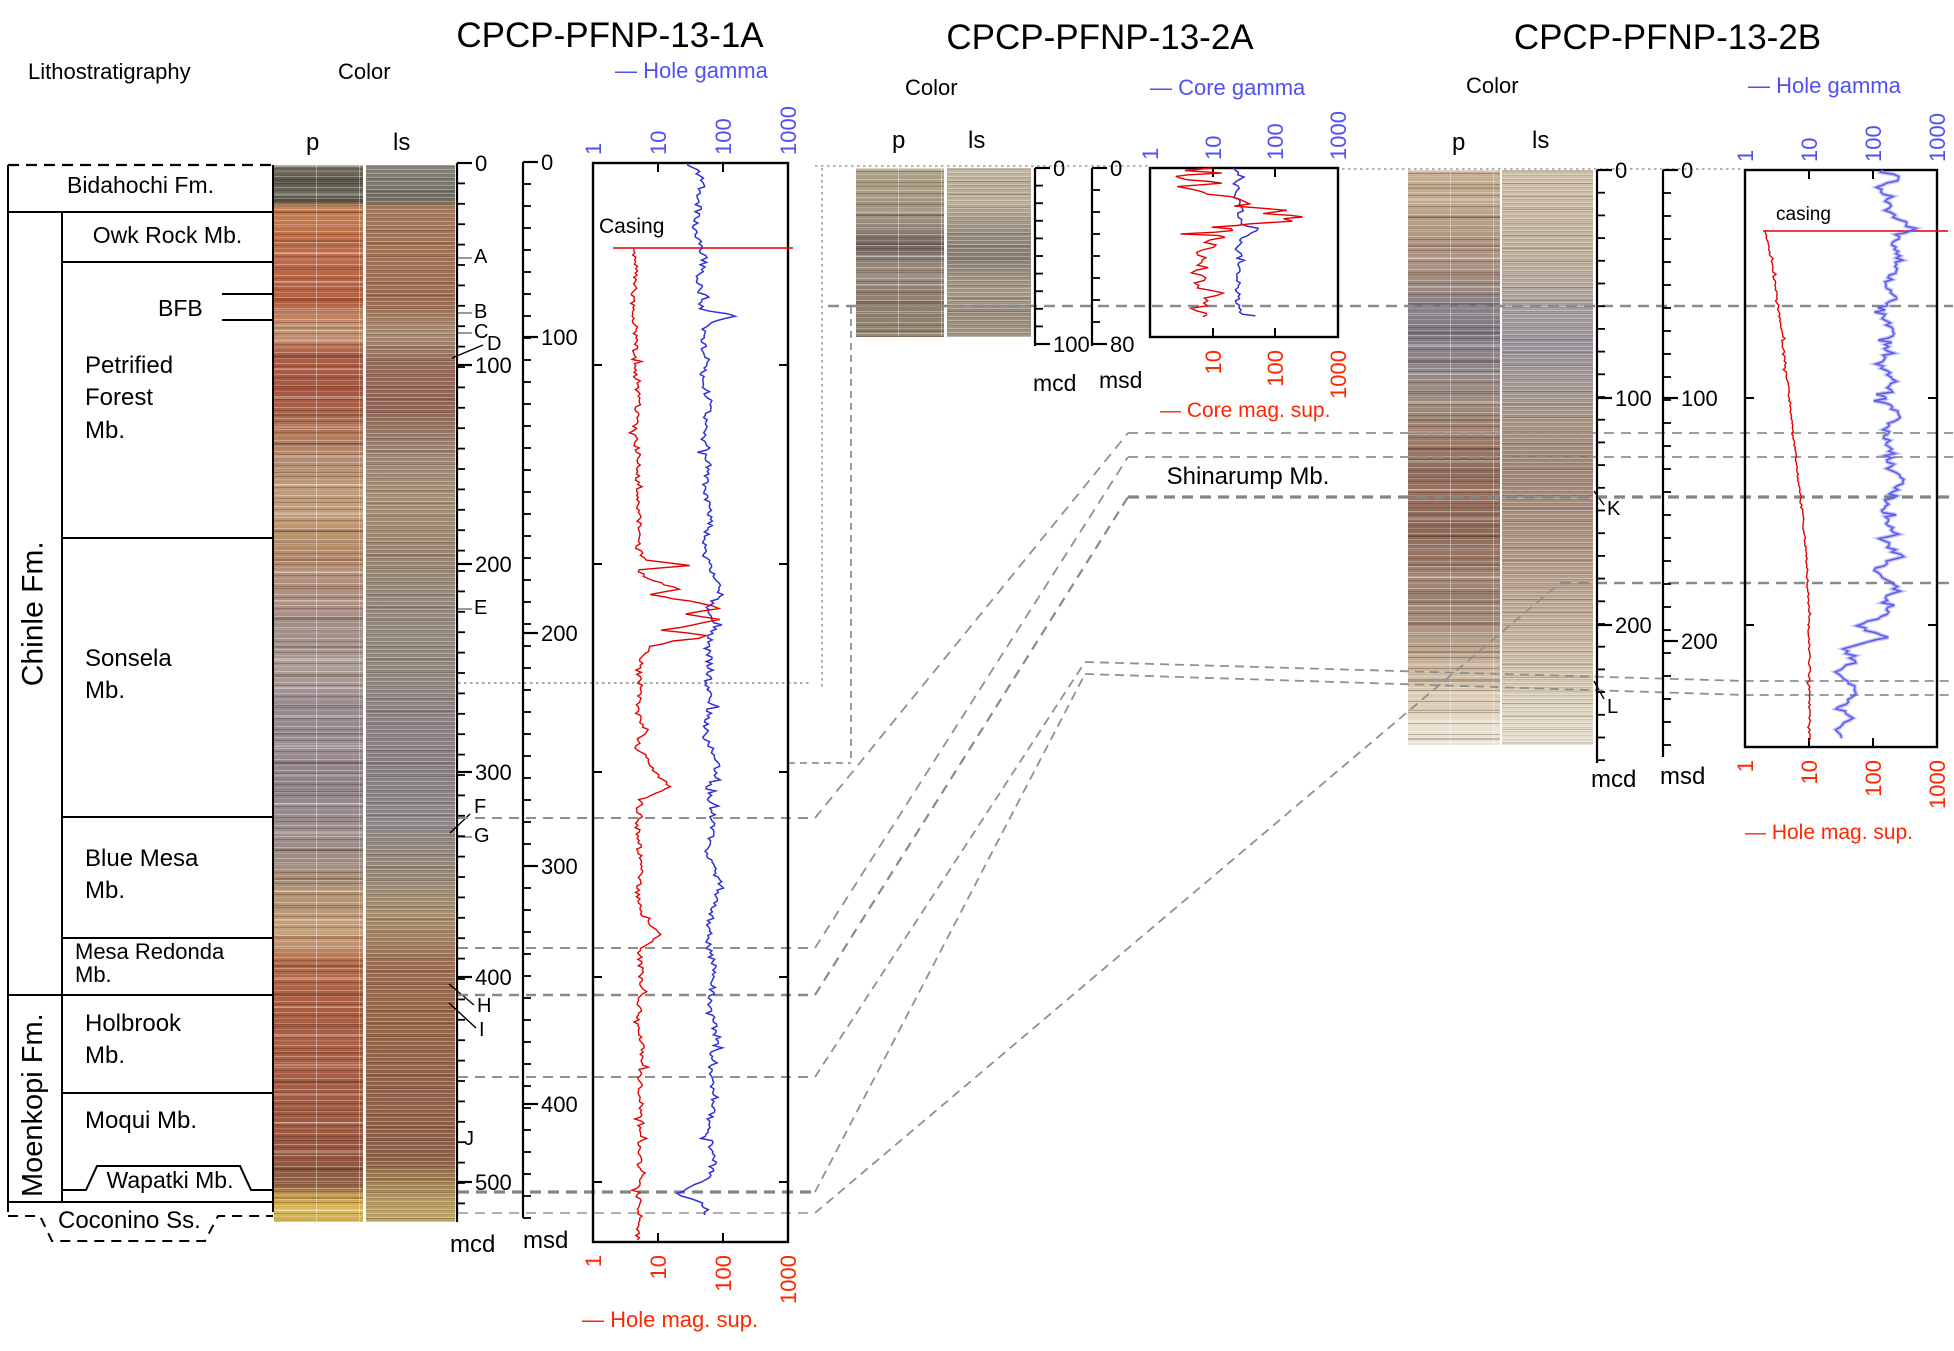 This screenshot has height=1351, width=1954. Describe the element at coordinates (473, 1244) in the screenshot. I see `mcd-unit-1A: mcd` at that location.